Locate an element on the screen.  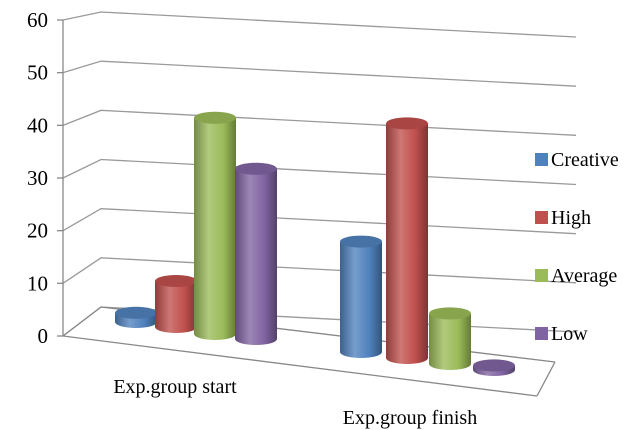
category-label: Exp.group start is located at coordinates (175, 387).